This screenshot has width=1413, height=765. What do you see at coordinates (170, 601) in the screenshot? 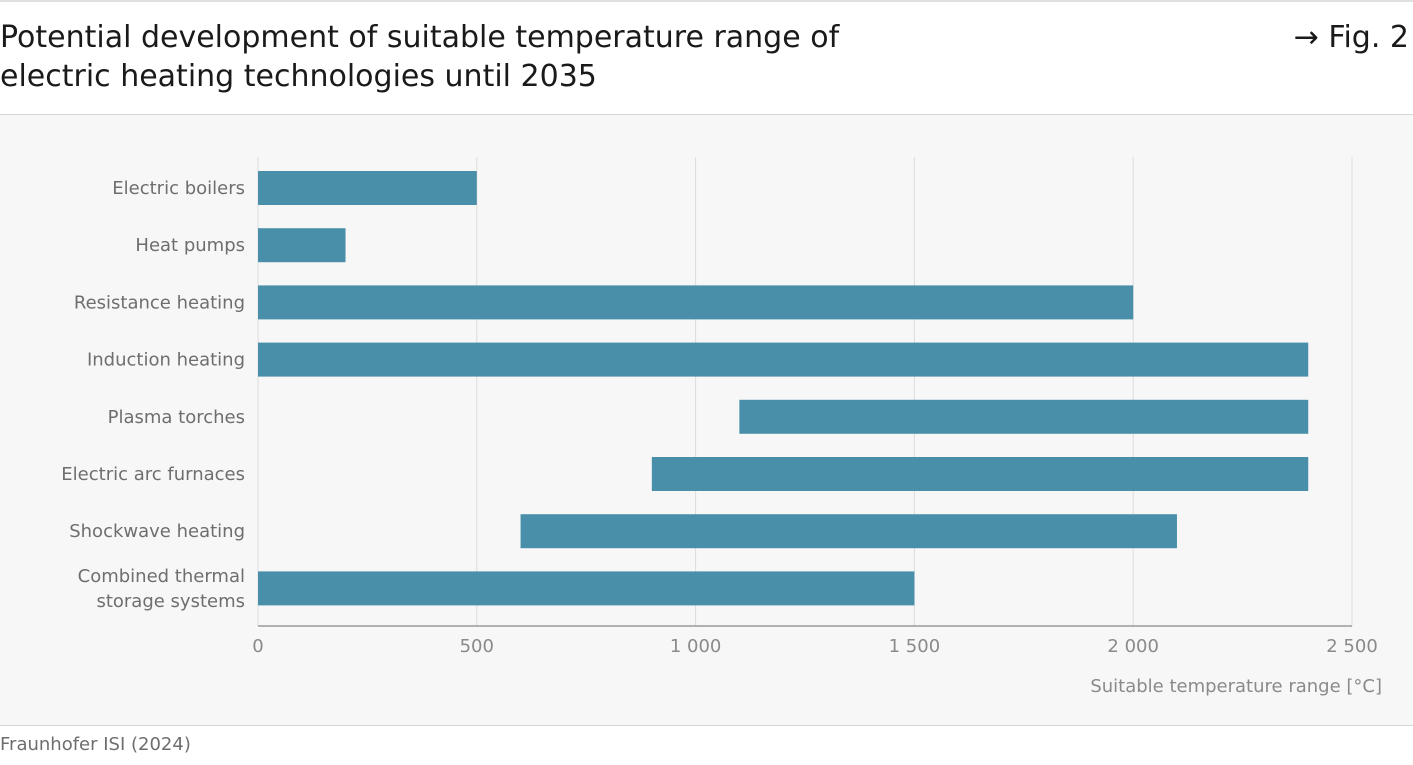
I see `category-label: storage systems` at bounding box center [170, 601].